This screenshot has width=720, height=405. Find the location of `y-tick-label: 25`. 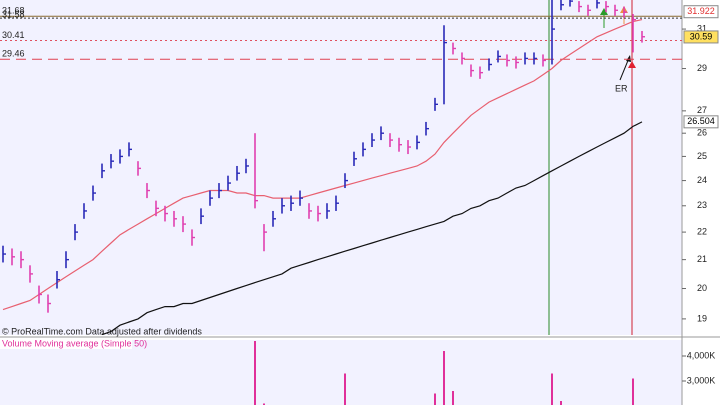

y-tick-label: 25 is located at coordinates (702, 156).